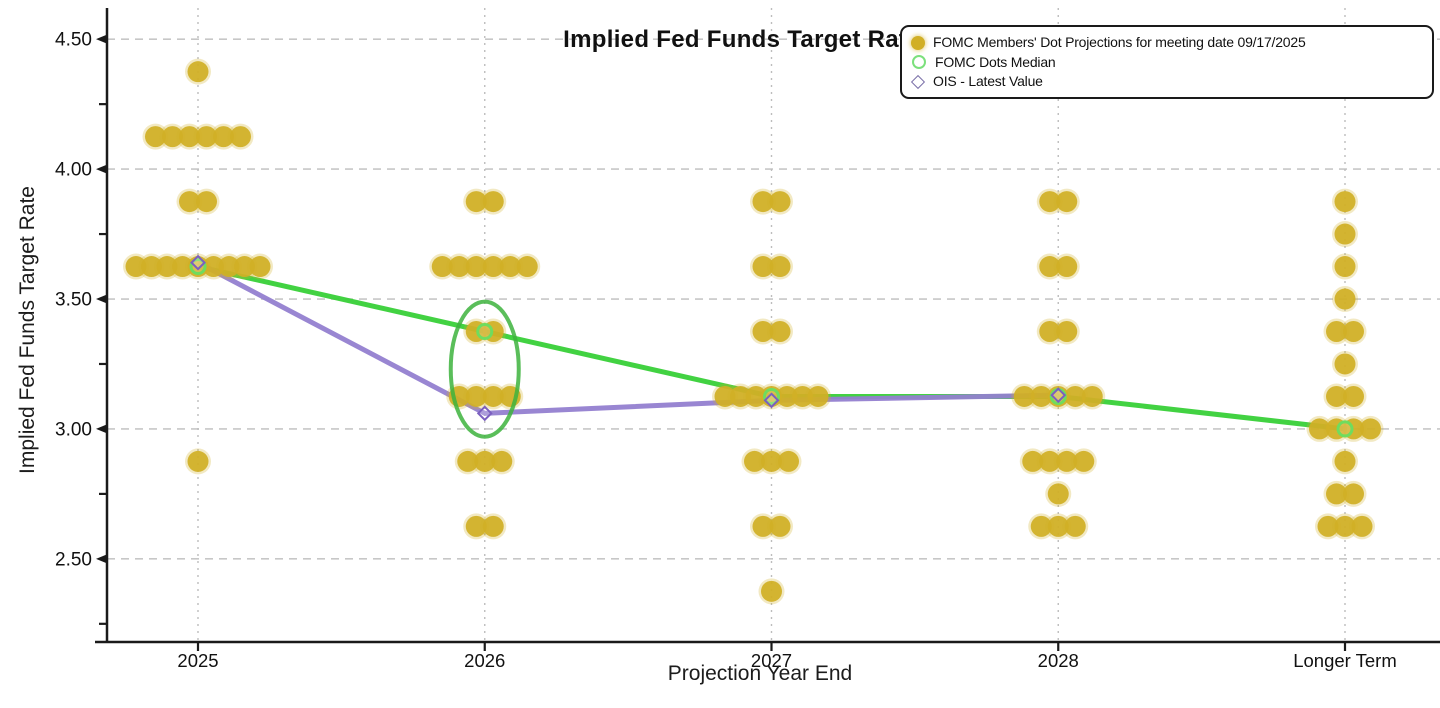 The image size is (1440, 708). What do you see at coordinates (73, 429) in the screenshot?
I see `y-tick-label: 3.00` at bounding box center [73, 429].